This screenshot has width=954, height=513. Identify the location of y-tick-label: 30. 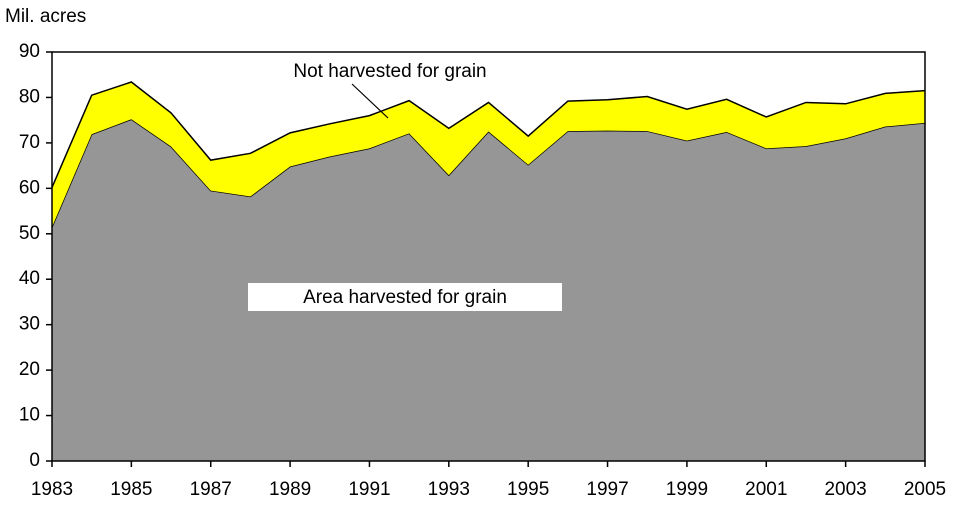
(29, 324).